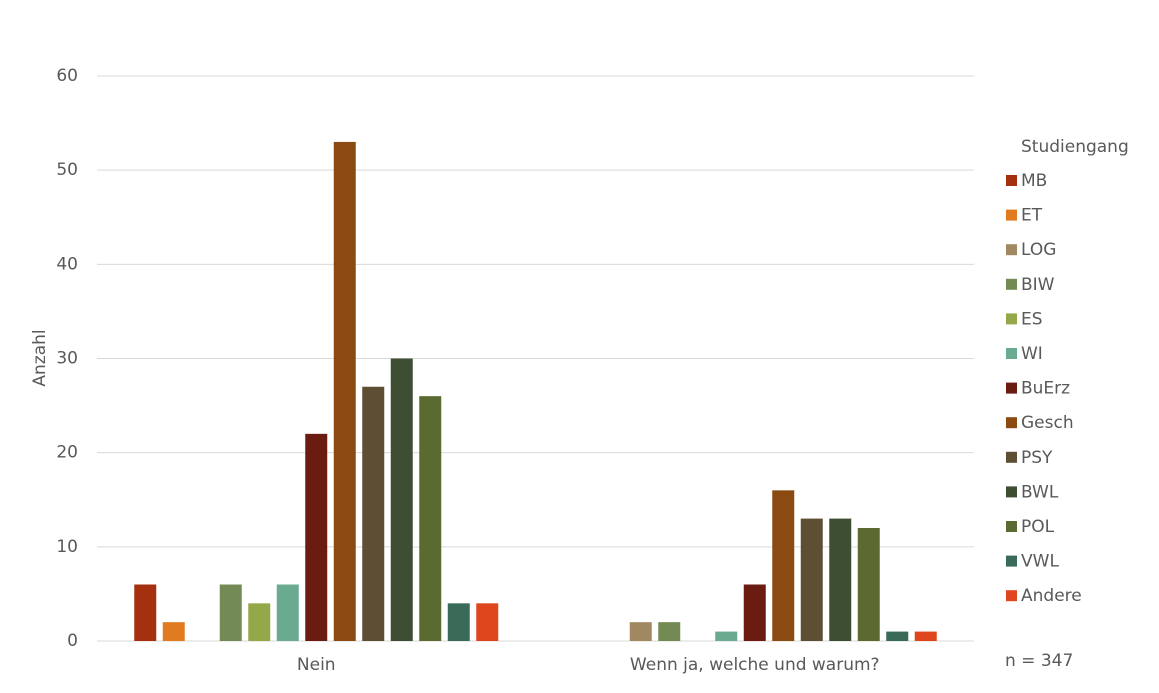 The image size is (1159, 693). I want to click on legend-label: LOG, so click(1038, 250).